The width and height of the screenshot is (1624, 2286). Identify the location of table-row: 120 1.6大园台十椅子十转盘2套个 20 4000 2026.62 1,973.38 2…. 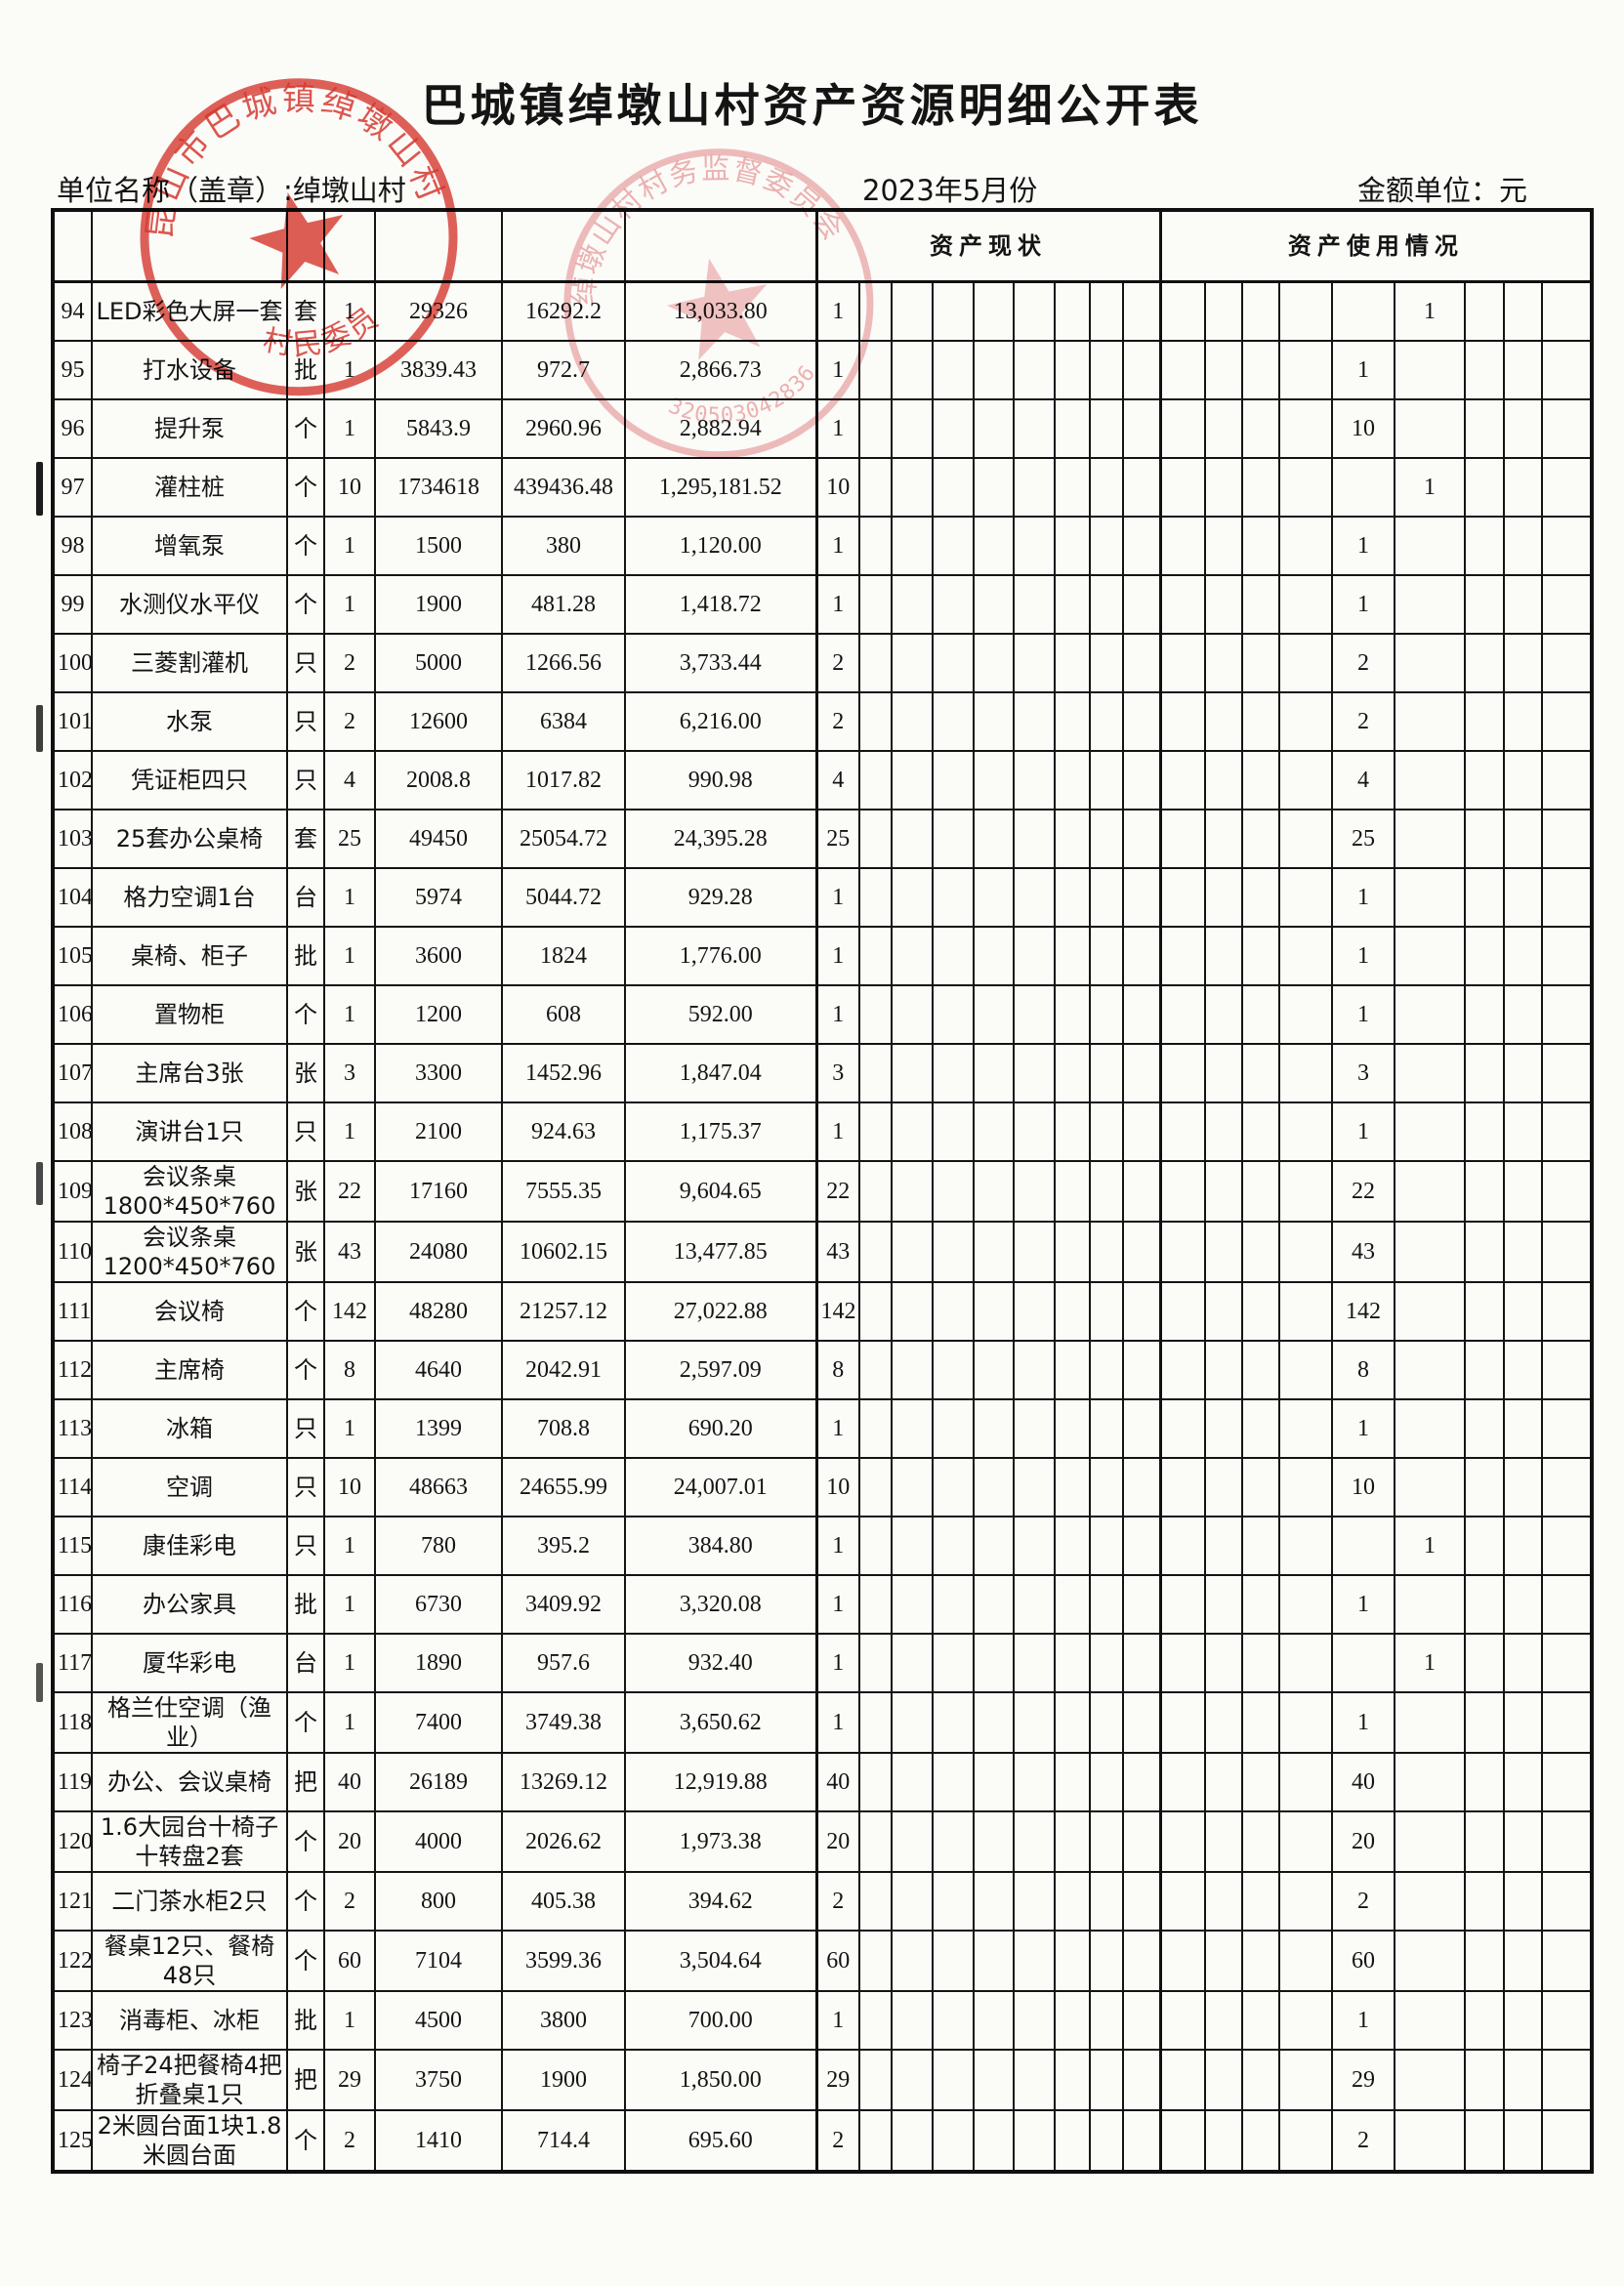
(823, 1841).